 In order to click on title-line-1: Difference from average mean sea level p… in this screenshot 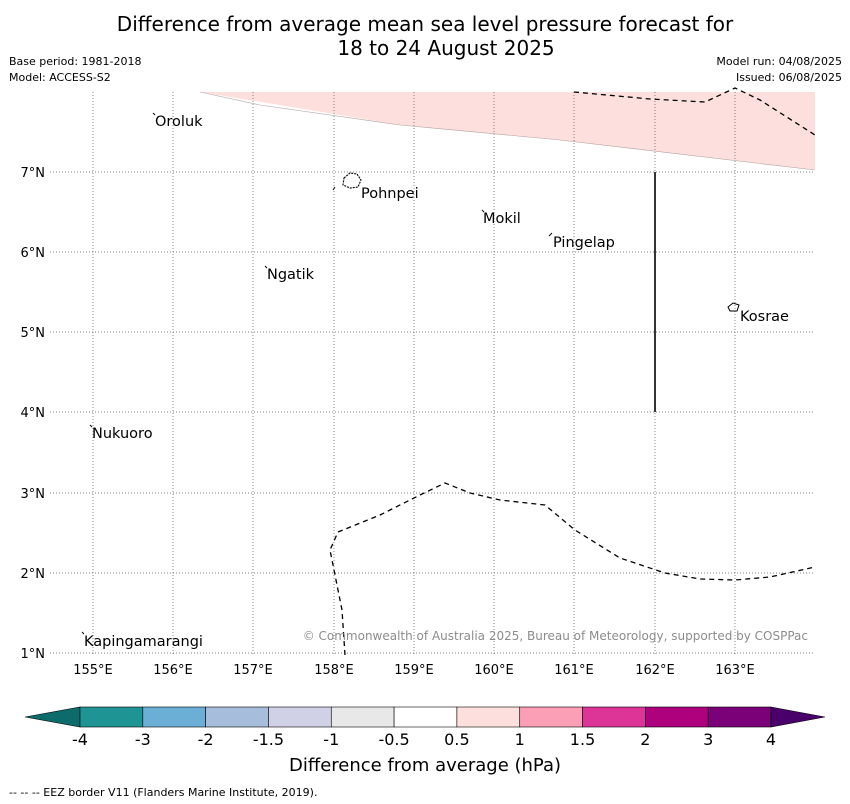, I will do `click(425, 24)`.